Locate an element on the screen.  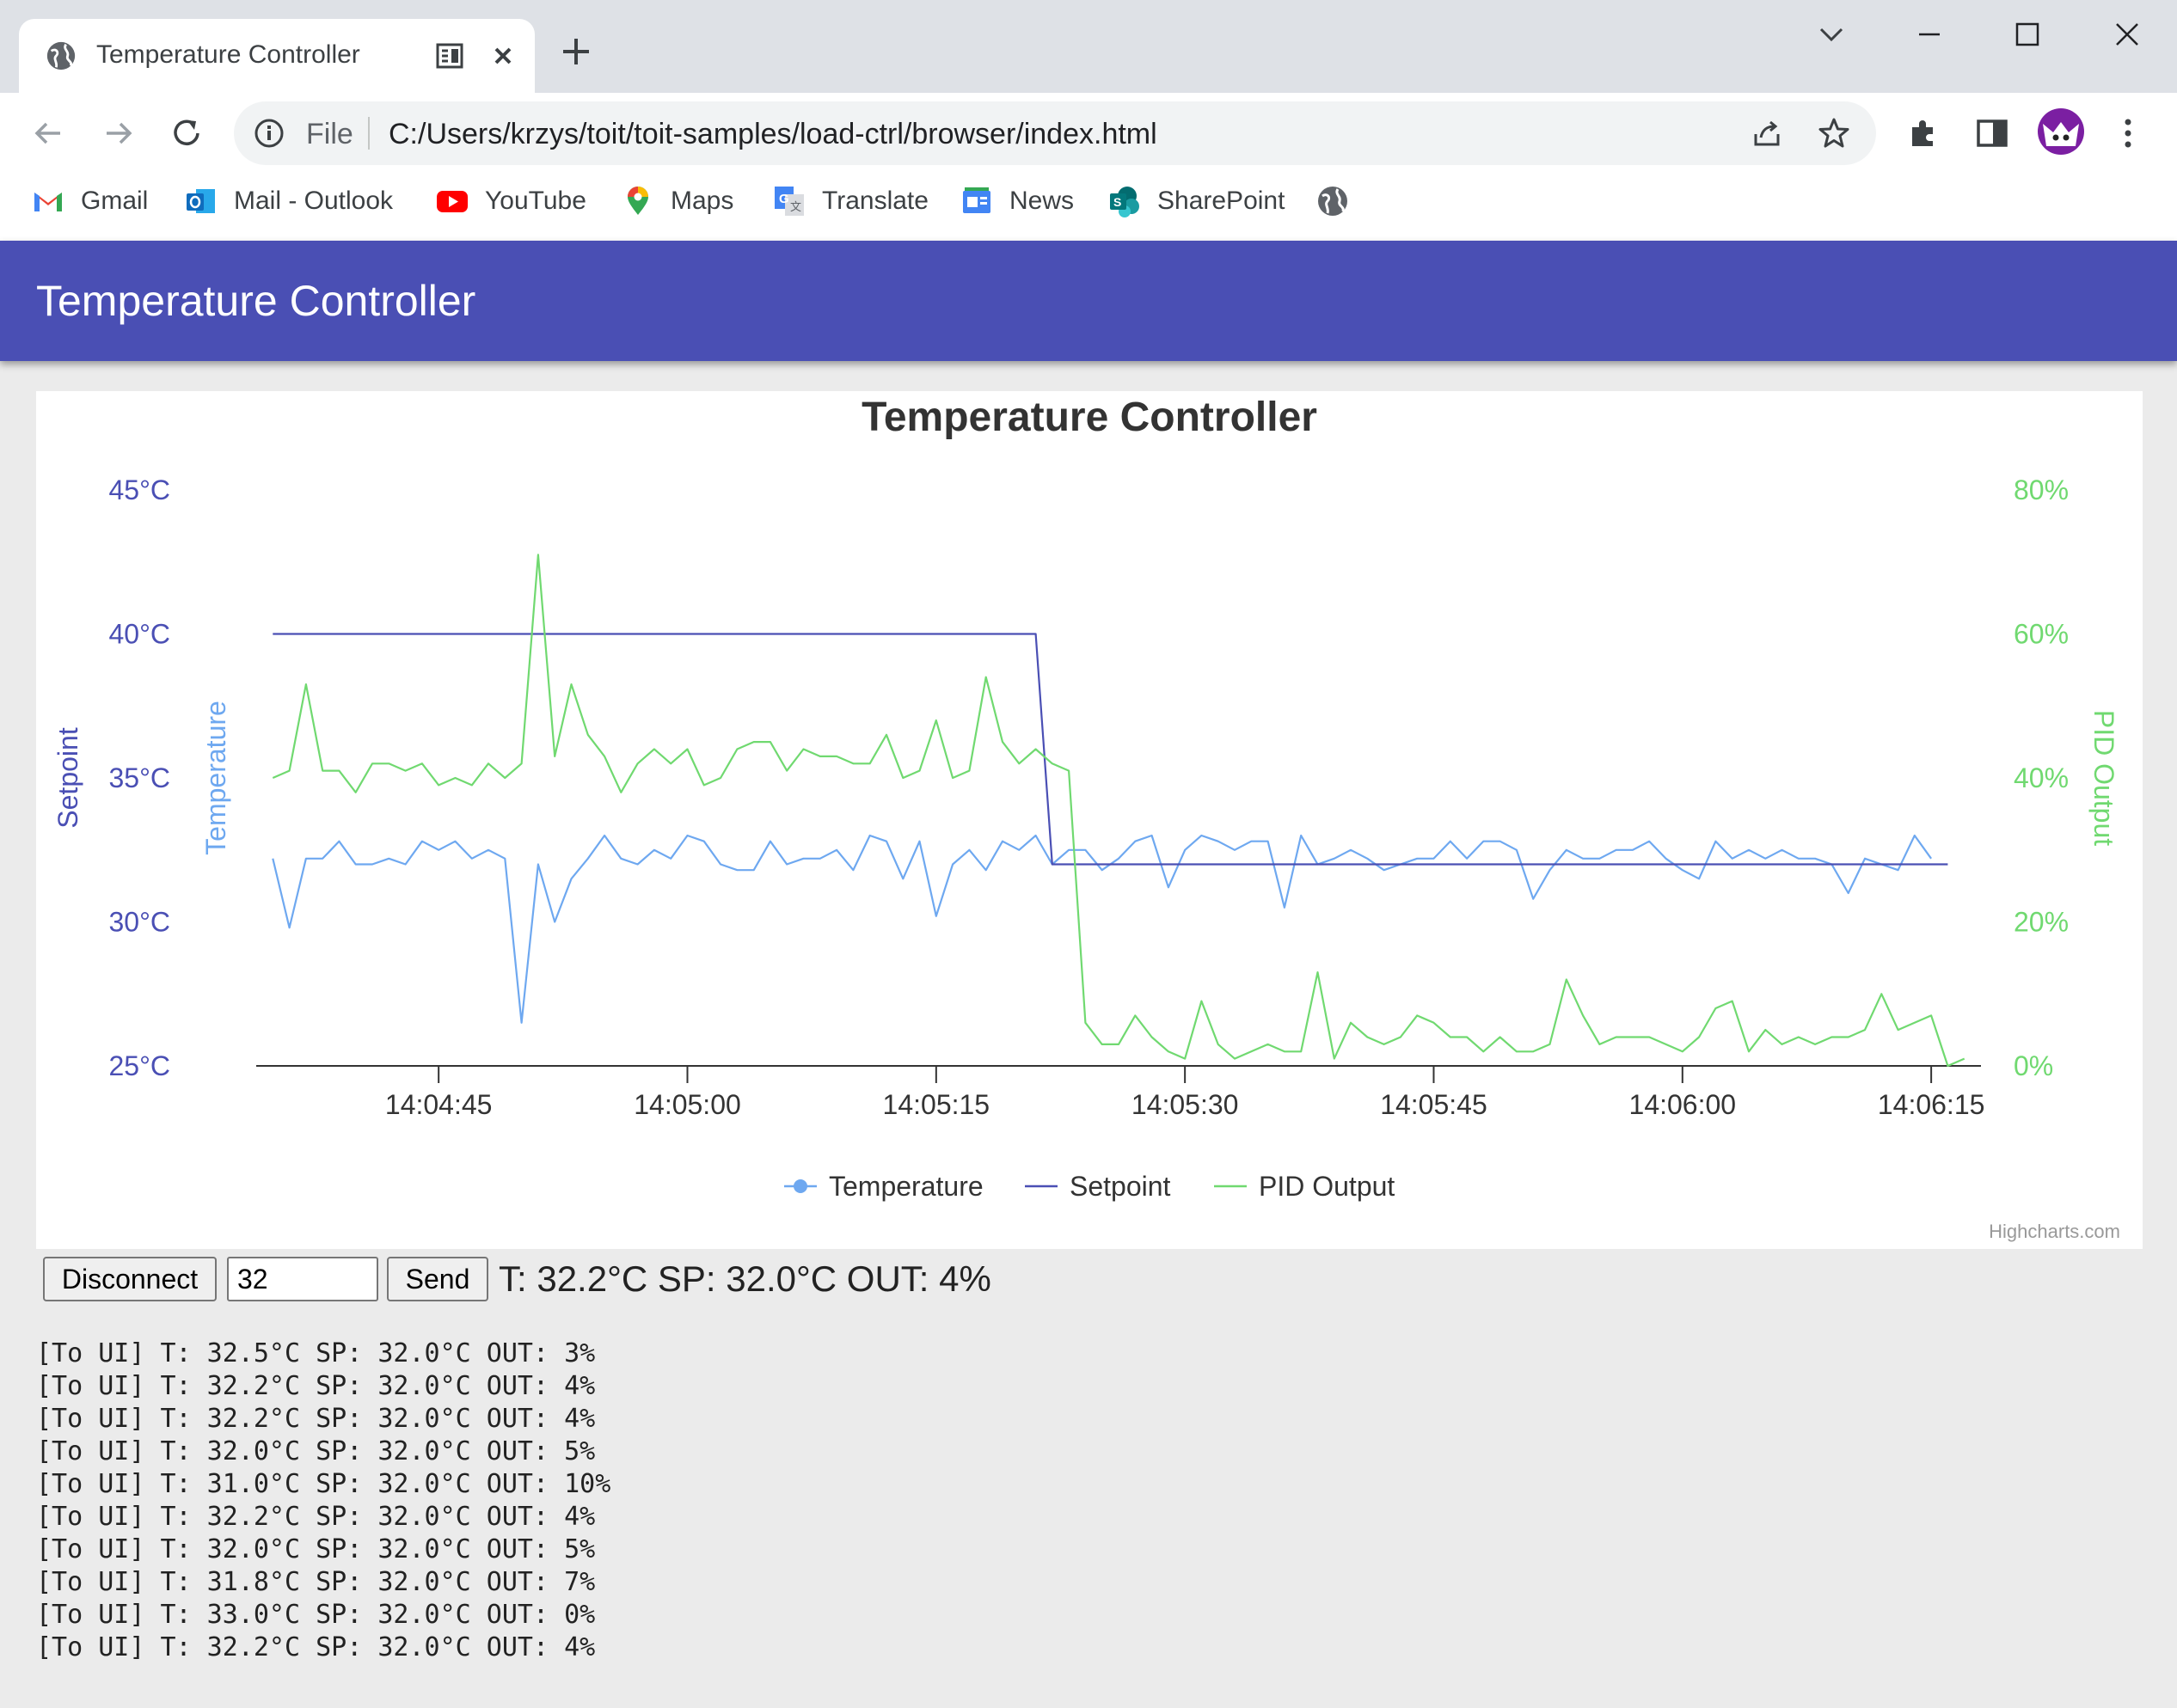
profile-avatar-icon is located at coordinates (2061, 131).